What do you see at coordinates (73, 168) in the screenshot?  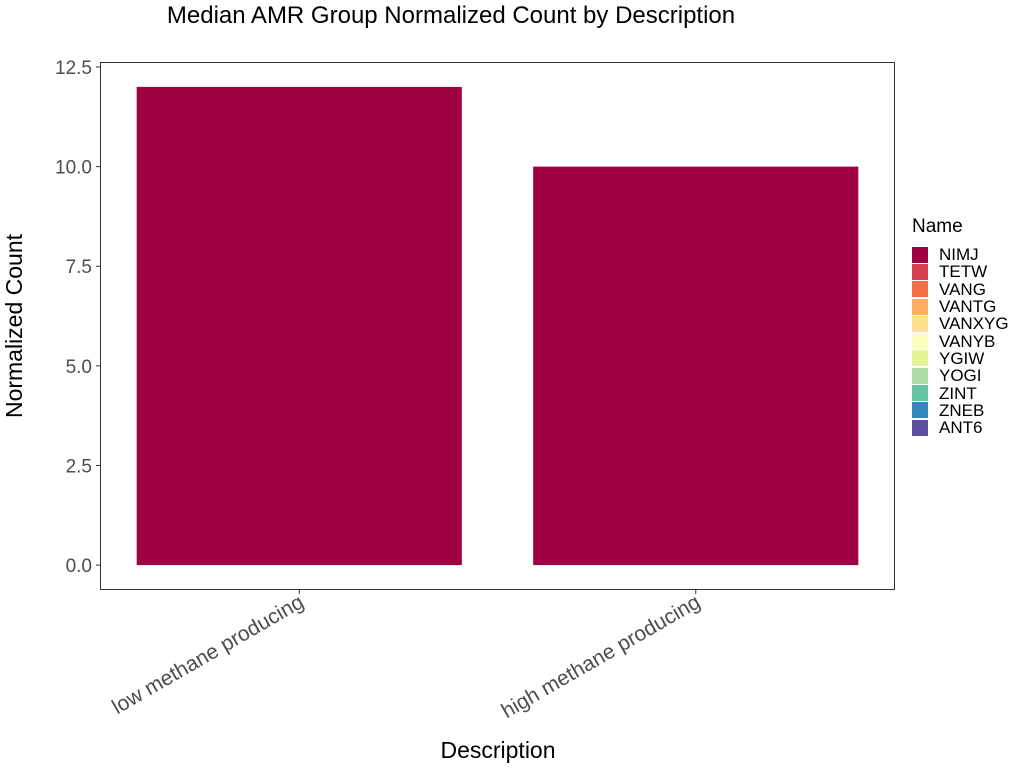 I see `y-tick-label: 10.0` at bounding box center [73, 168].